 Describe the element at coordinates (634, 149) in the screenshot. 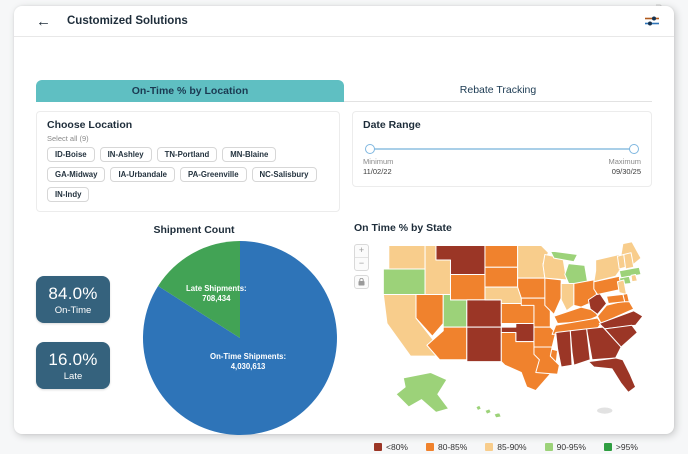

I see `slider-handle-max` at that location.